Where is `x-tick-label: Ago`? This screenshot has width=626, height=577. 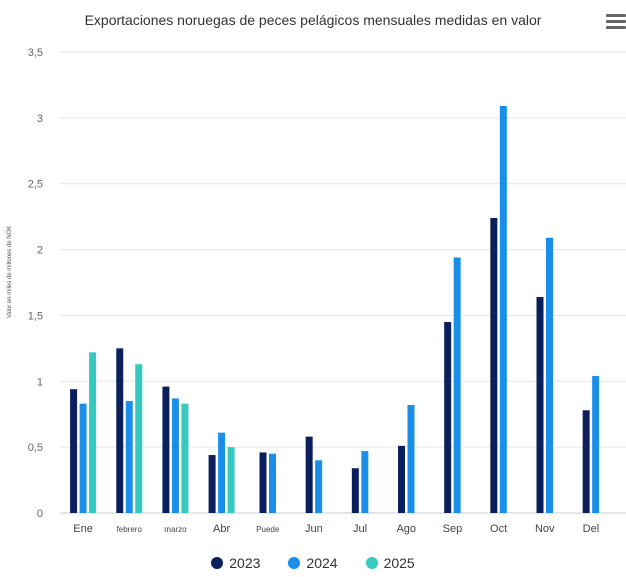
x-tick-label: Ago is located at coordinates (406, 529).